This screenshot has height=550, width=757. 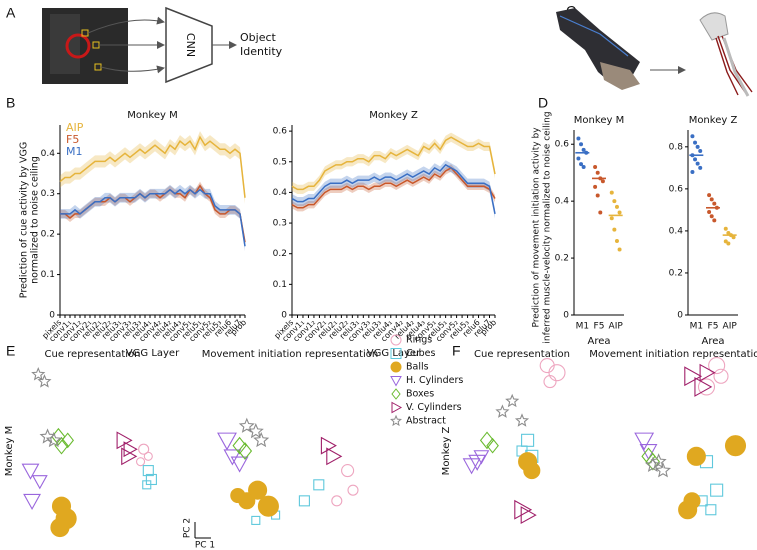 I want to click on legend-label: Abstract, so click(x=426, y=421).